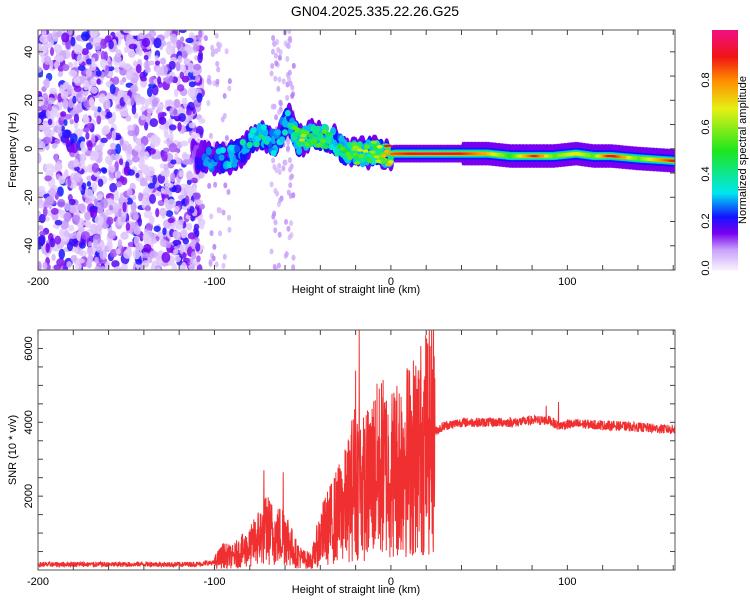  I want to click on colorbar-tick-label: 0.2, so click(706, 220).